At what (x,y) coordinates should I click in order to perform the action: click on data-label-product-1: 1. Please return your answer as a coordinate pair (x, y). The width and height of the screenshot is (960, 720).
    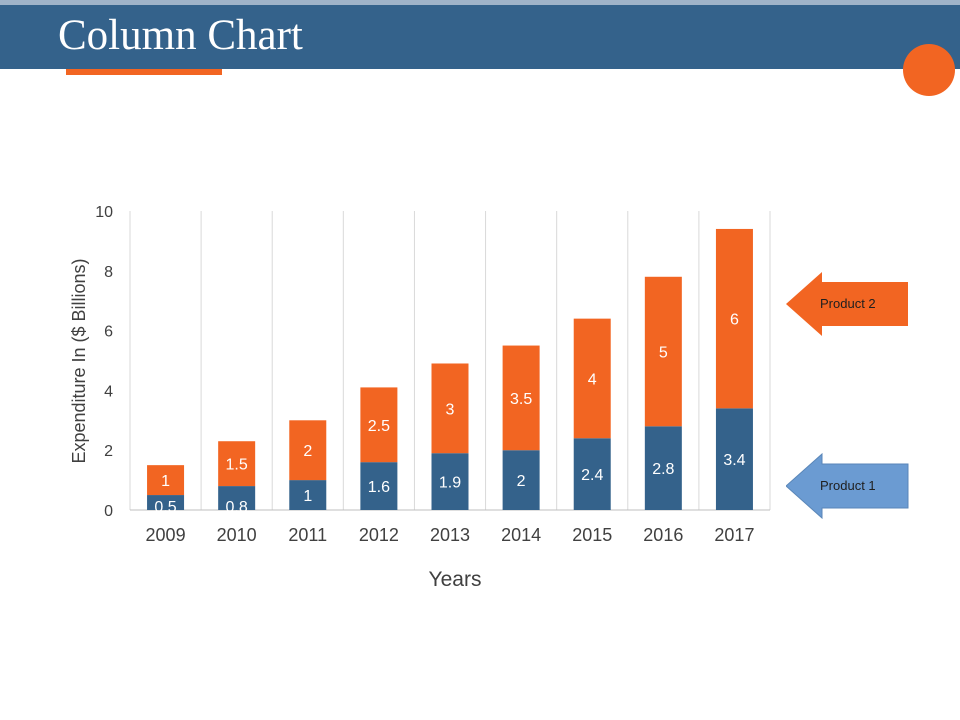
    Looking at the image, I should click on (307, 496).